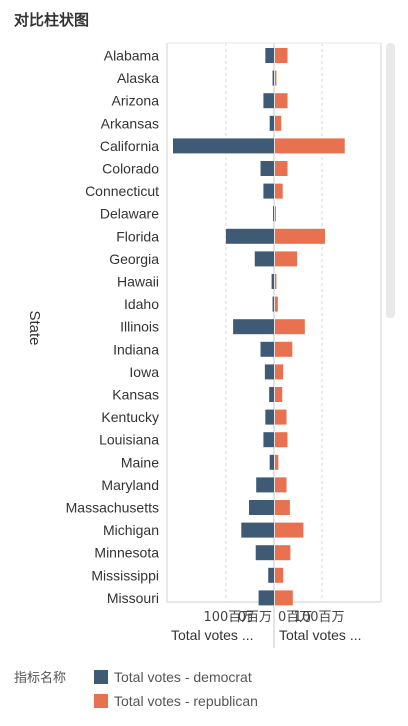 This screenshot has width=408, height=726. I want to click on vertical-scrollbar, so click(390, 180).